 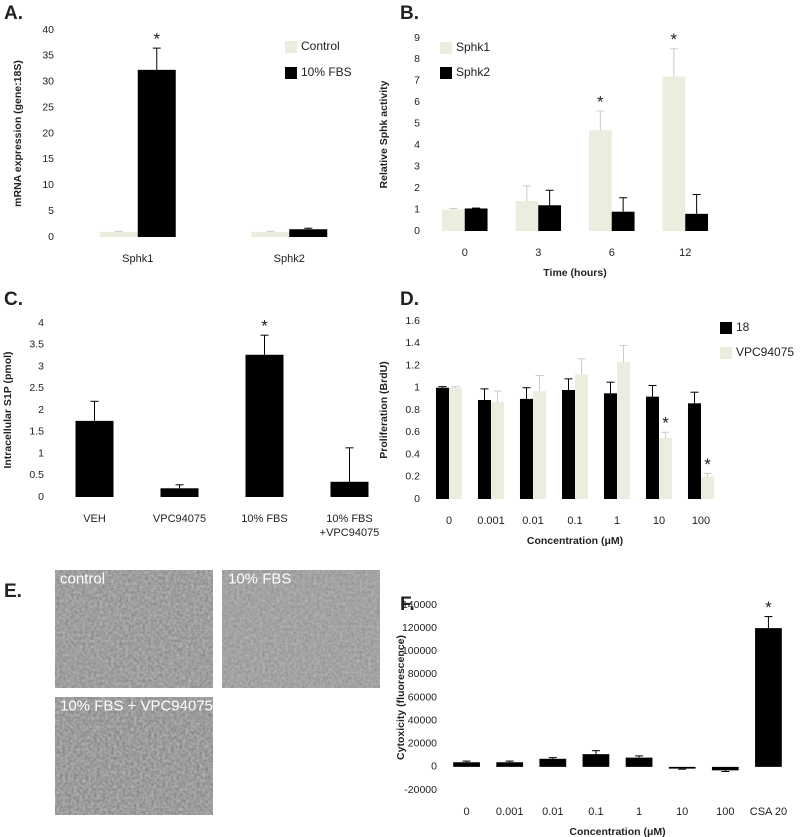 I want to click on y-axis-title: Proliferation (BrdU), so click(x=384, y=409).